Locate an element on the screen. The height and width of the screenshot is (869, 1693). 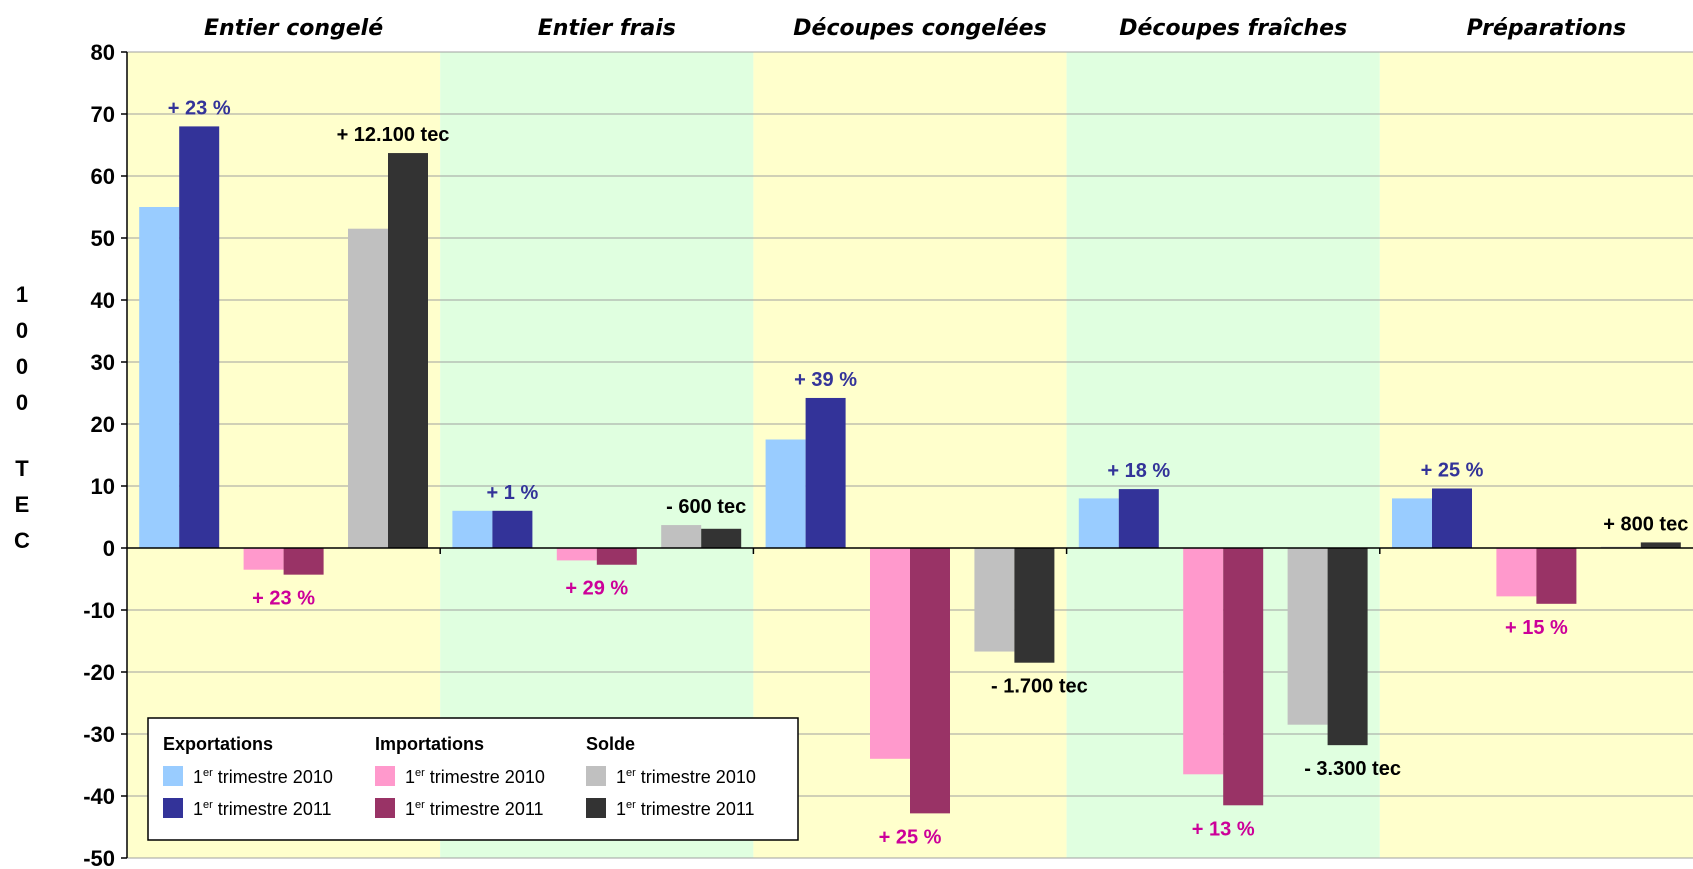
legend-group-title: Exportations is located at coordinates (218, 744).